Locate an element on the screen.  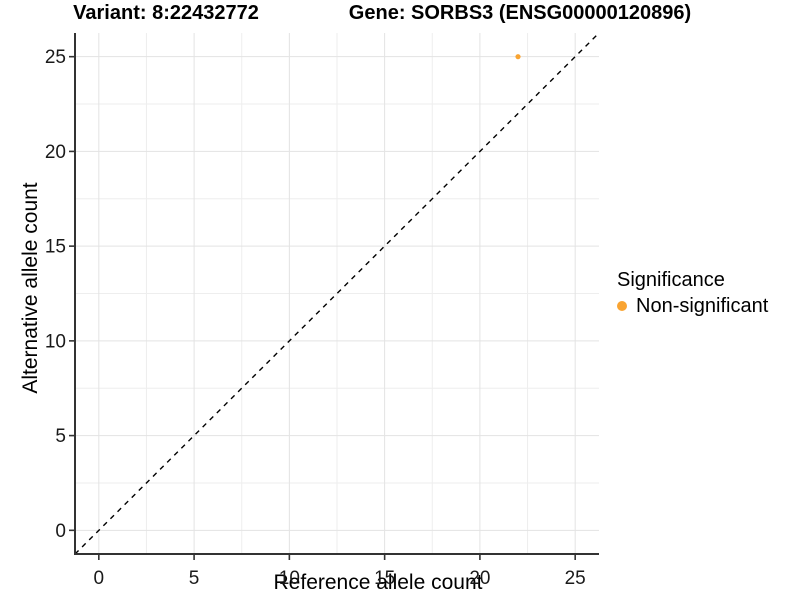
x-tick-label: 5 is located at coordinates (194, 578).